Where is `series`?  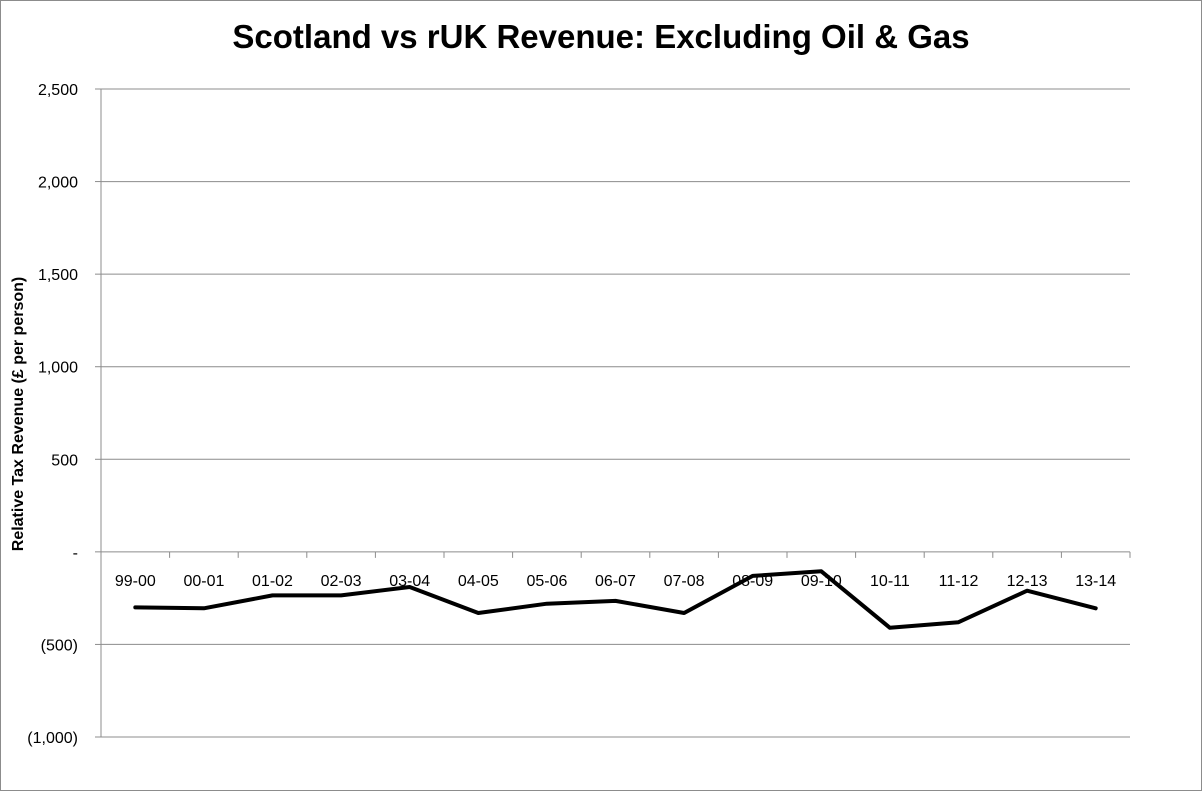
series is located at coordinates (615, 599).